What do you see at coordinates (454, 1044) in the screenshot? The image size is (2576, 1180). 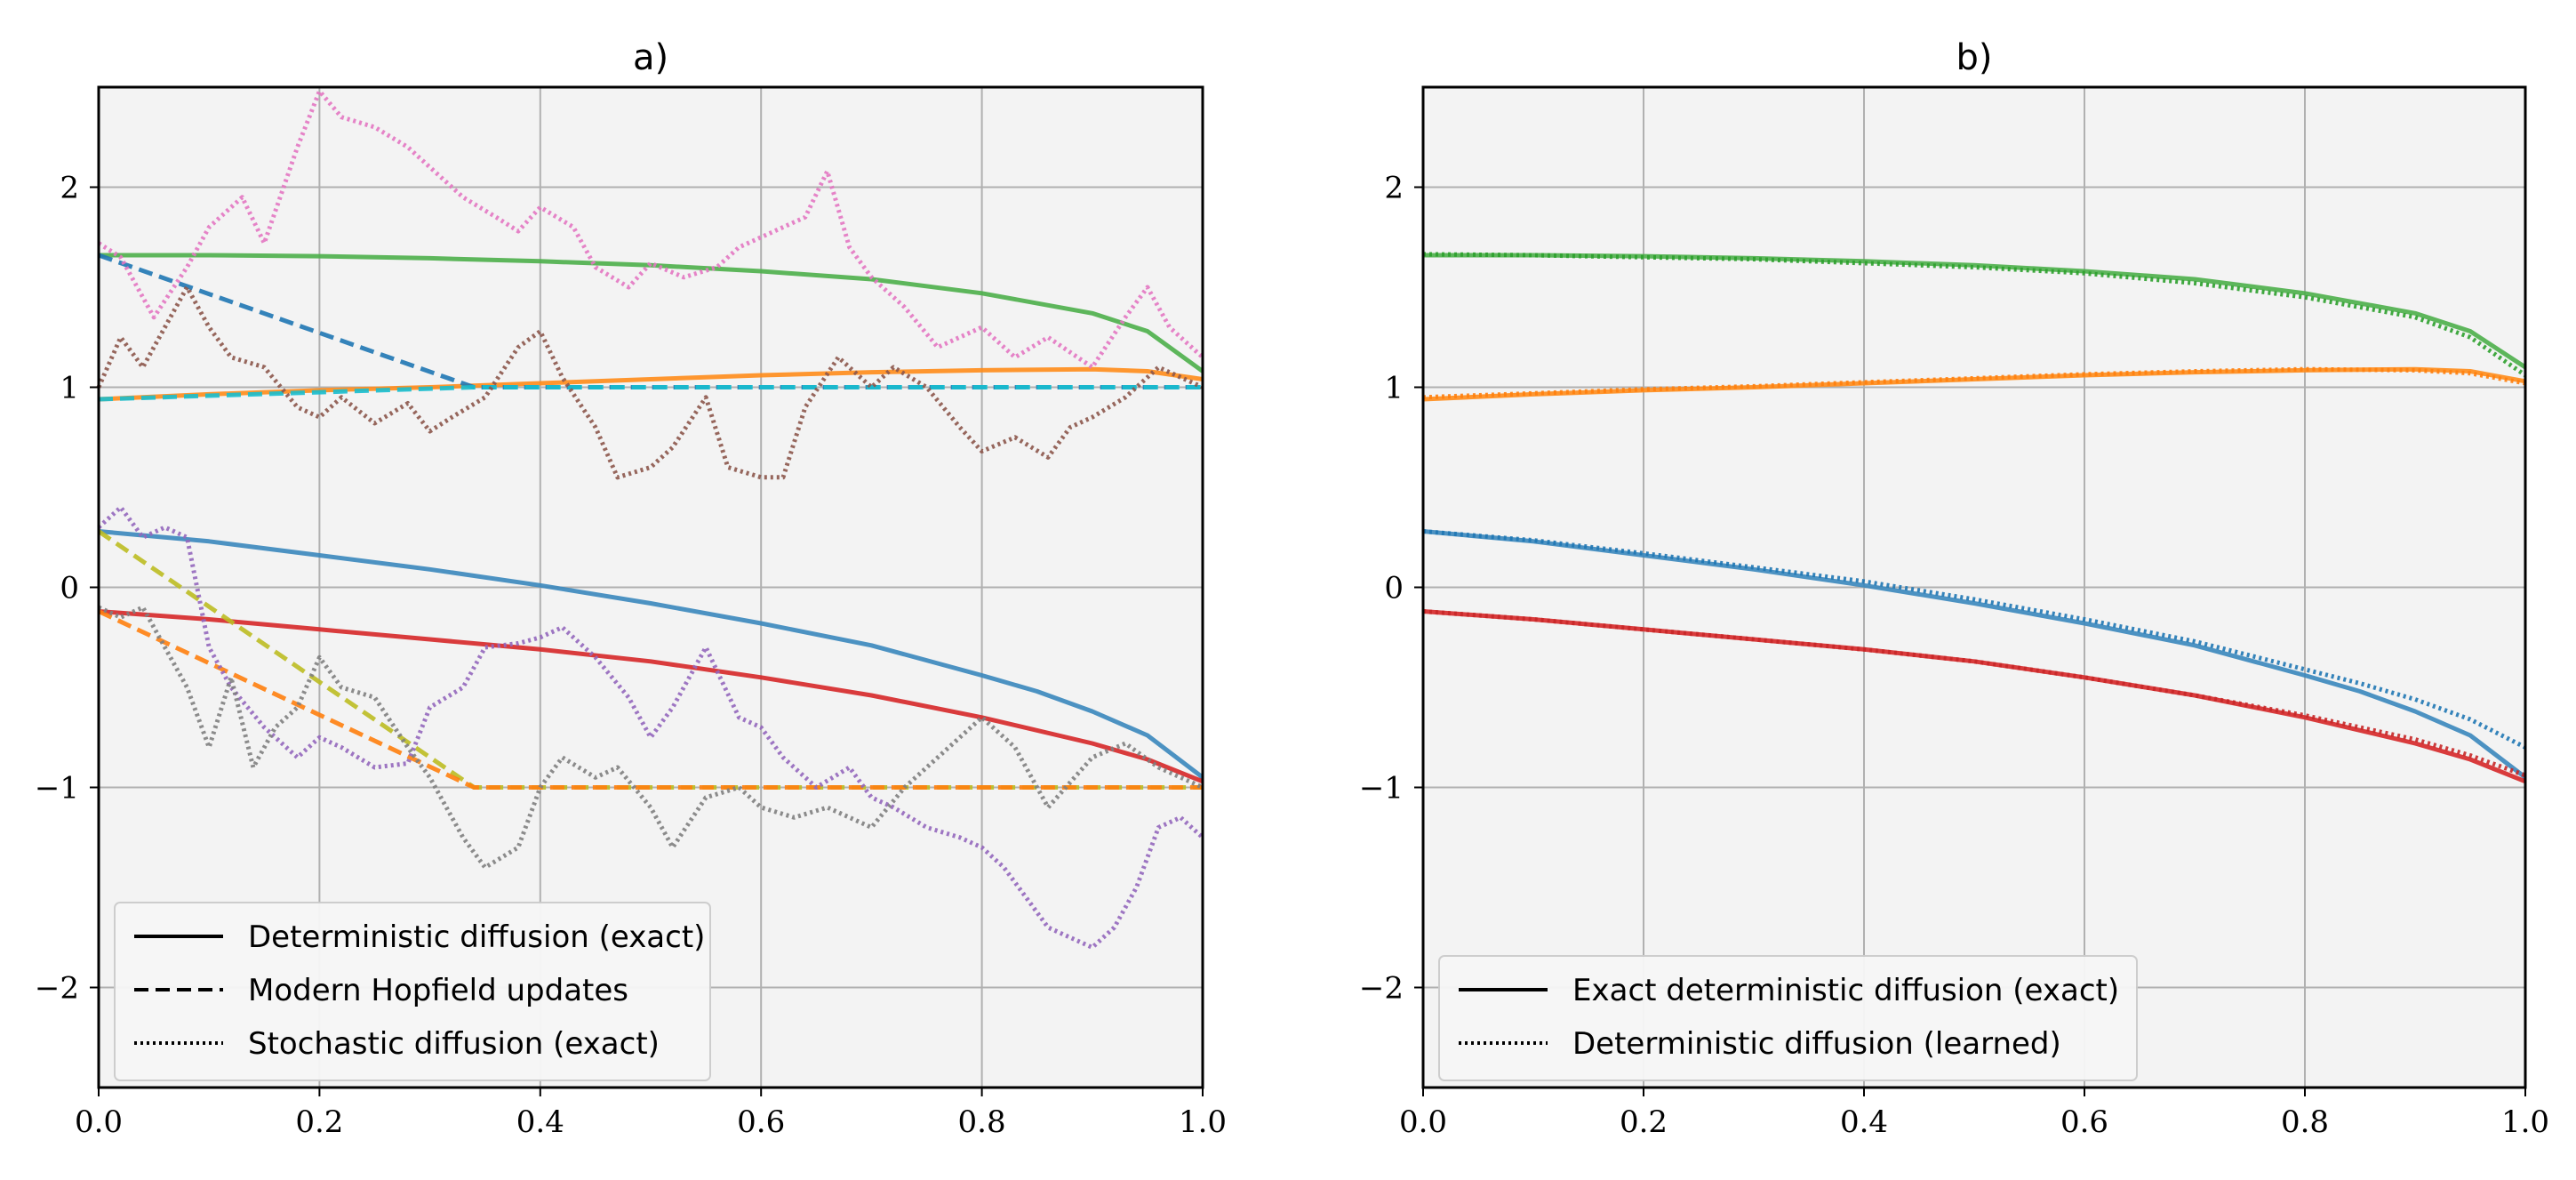 I see `legend-label: Stochastic diffusion (exact)` at bounding box center [454, 1044].